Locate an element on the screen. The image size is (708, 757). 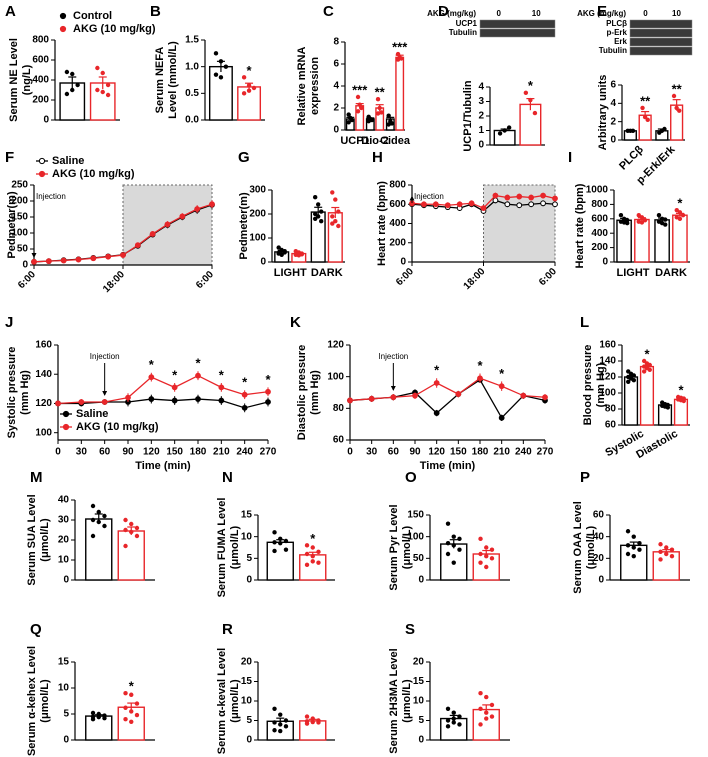
y-tick-label: 140 is located at coordinates (43, 374).